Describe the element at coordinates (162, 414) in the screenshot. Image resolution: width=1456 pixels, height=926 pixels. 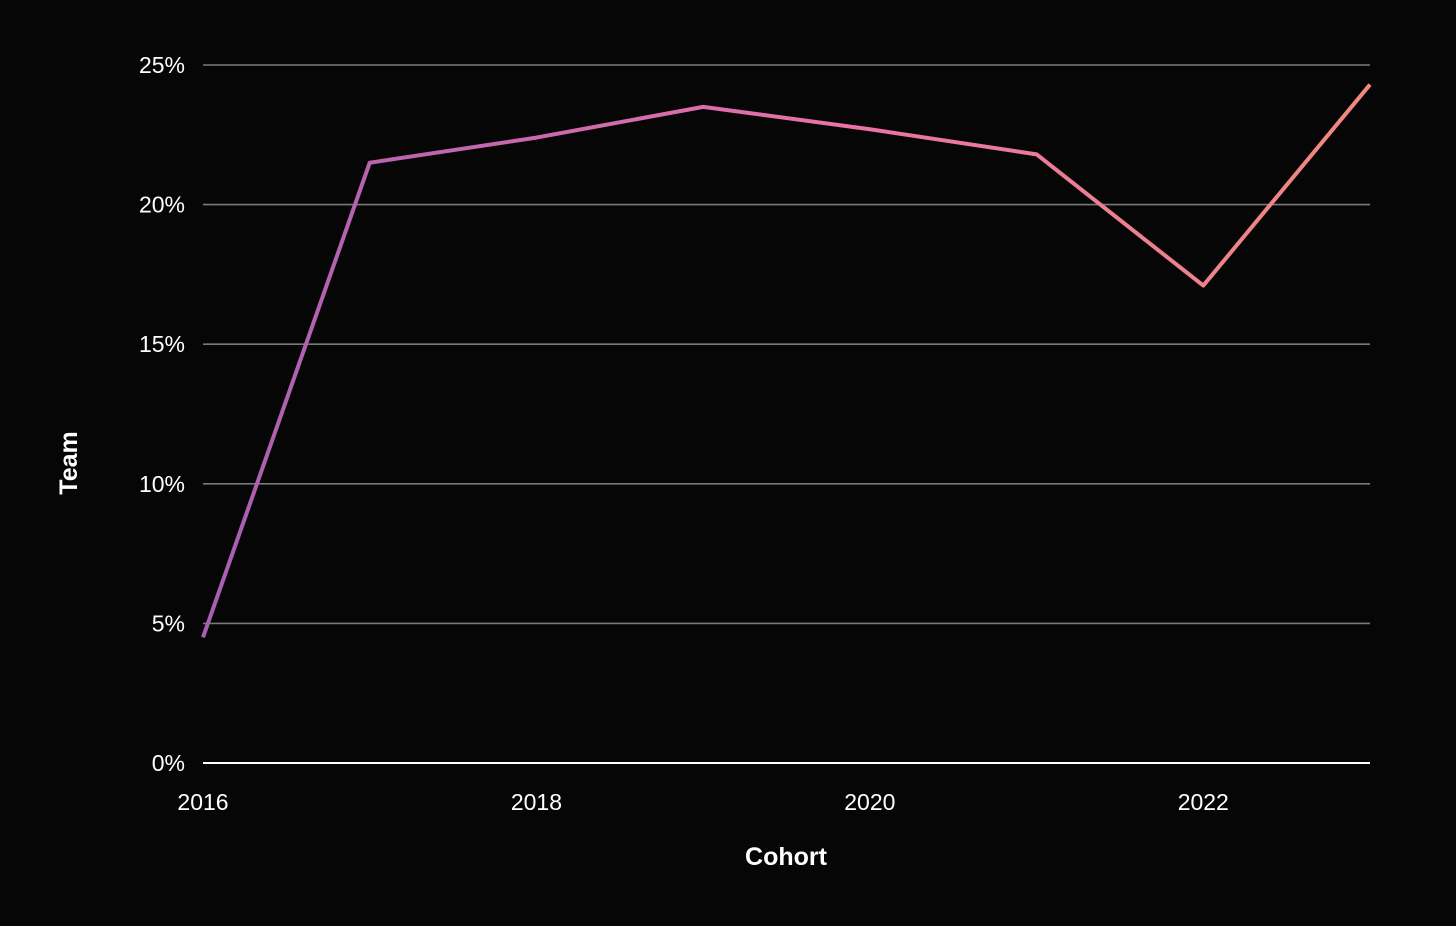
I see `y-axis-tick-labels: 0% 5% 10% 15% 20% 25%` at that location.